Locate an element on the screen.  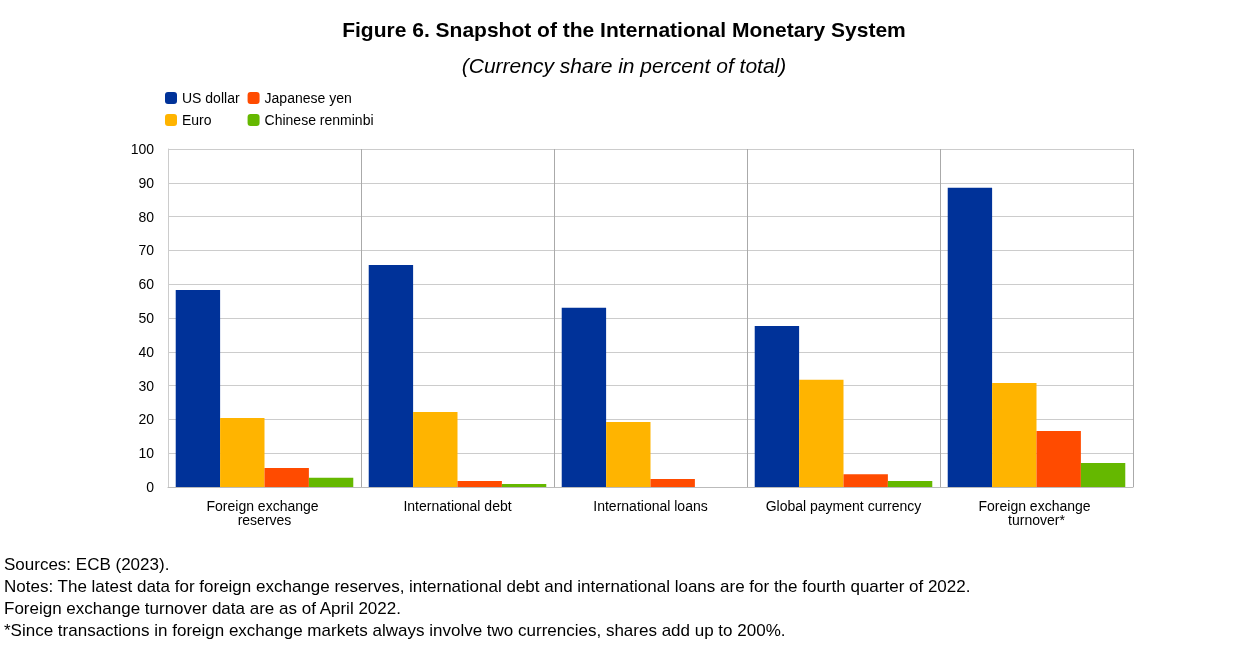
y-tick-label: 20 is located at coordinates (146, 419).